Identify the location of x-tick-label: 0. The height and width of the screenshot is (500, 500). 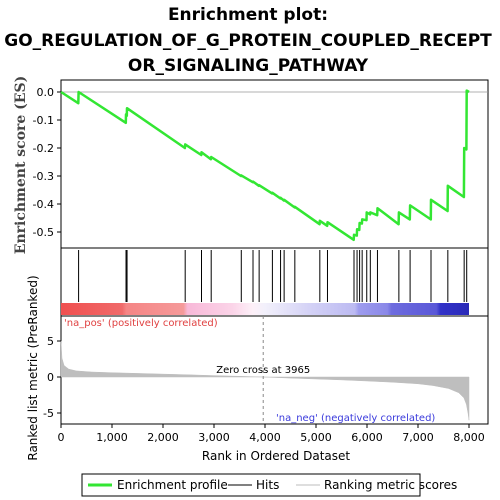
(61, 437).